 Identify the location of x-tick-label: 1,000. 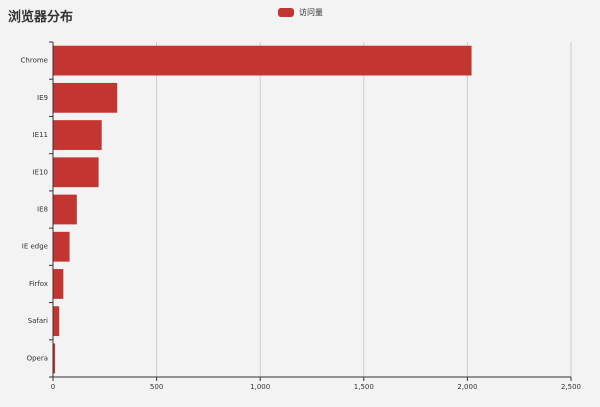
(260, 387).